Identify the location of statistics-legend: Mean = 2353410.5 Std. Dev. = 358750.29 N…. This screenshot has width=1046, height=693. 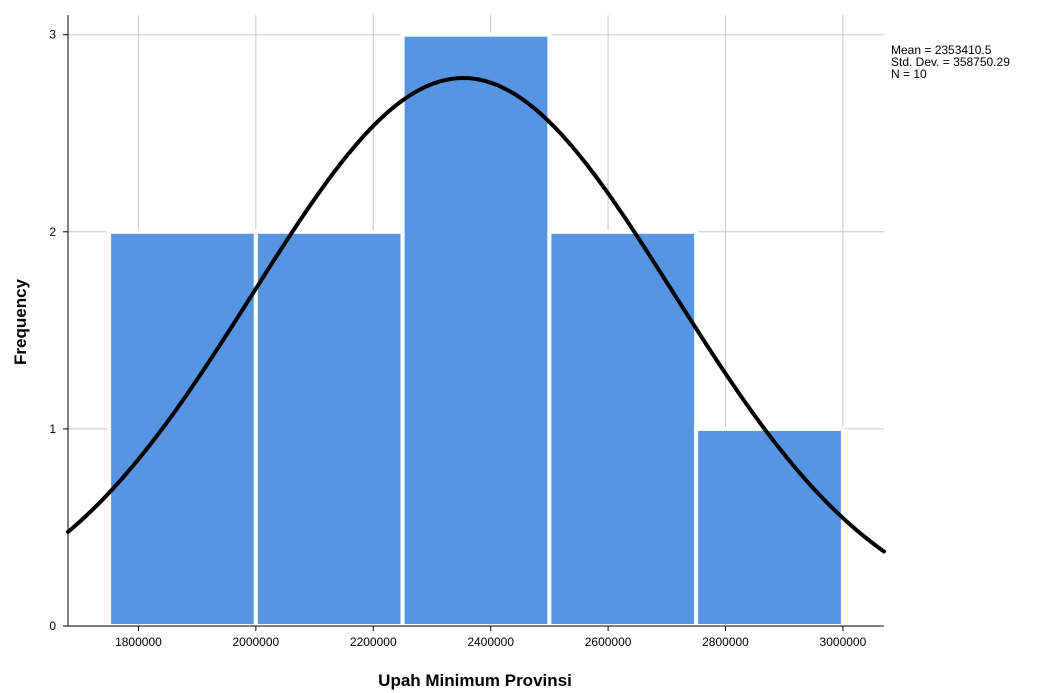
(950, 62).